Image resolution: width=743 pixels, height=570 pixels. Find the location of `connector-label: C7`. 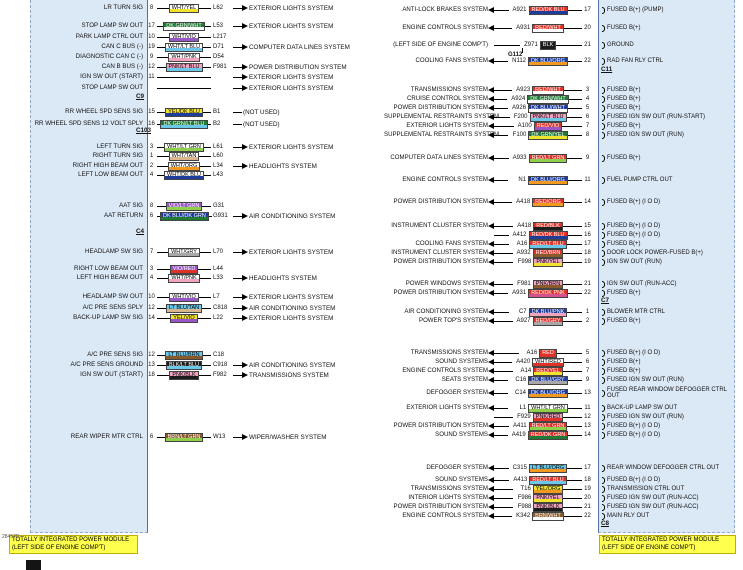

connector-label: C7 is located at coordinates (605, 300).